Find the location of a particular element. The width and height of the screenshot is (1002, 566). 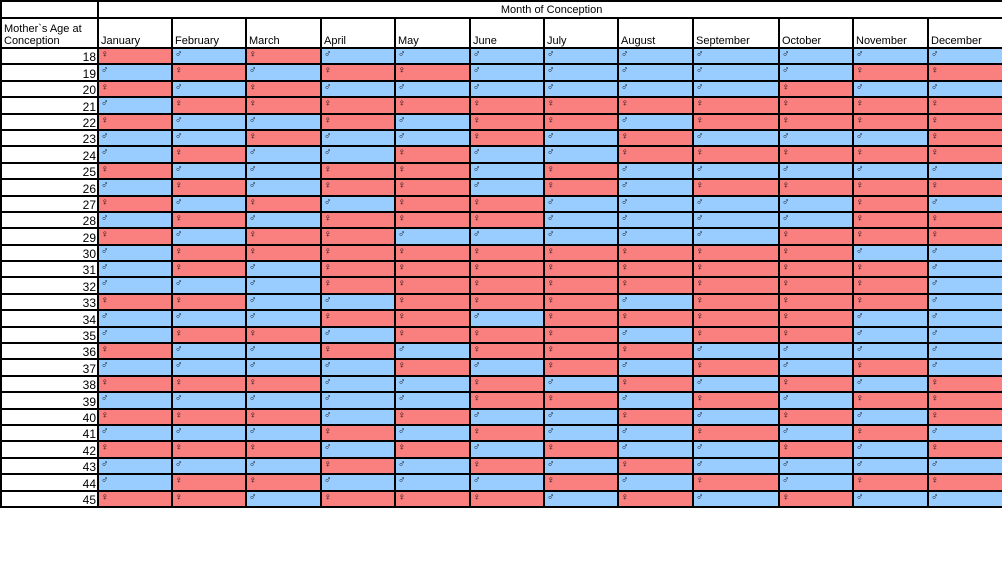

table-row: 36 ♀ ♂ ♂ ♀ ♂ ♀ ♀ ♀ ♂ ♂ ♂ ♂ is located at coordinates (501, 351).